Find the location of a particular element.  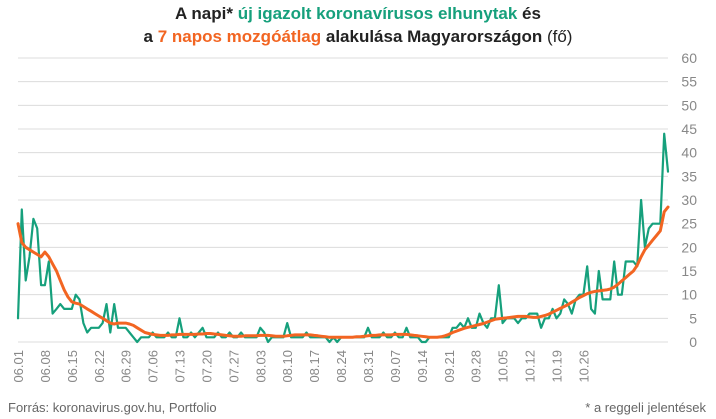

x-tick-label: 06.01 is located at coordinates (18, 366).